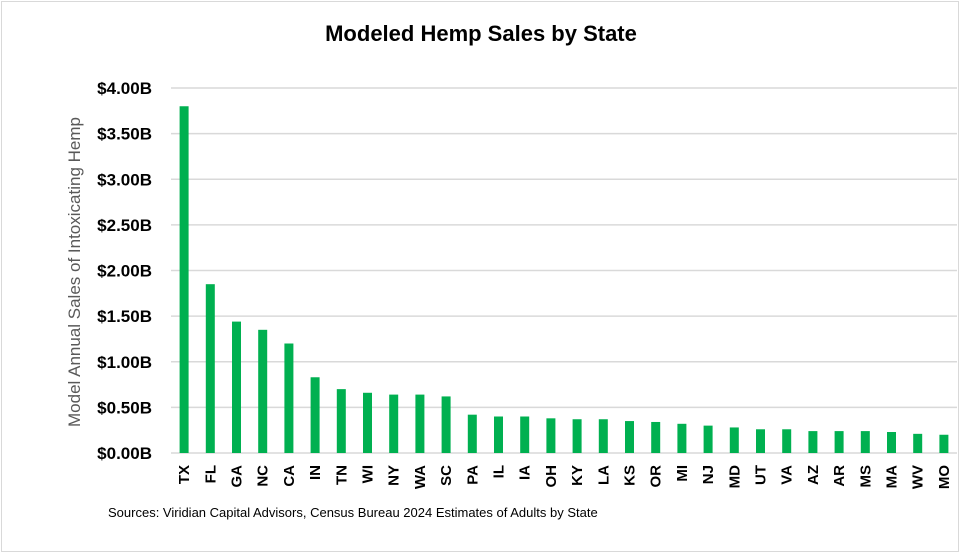 Image resolution: width=962 pixels, height=555 pixels. What do you see at coordinates (394, 475) in the screenshot?
I see `x-tick-label: NY` at bounding box center [394, 475].